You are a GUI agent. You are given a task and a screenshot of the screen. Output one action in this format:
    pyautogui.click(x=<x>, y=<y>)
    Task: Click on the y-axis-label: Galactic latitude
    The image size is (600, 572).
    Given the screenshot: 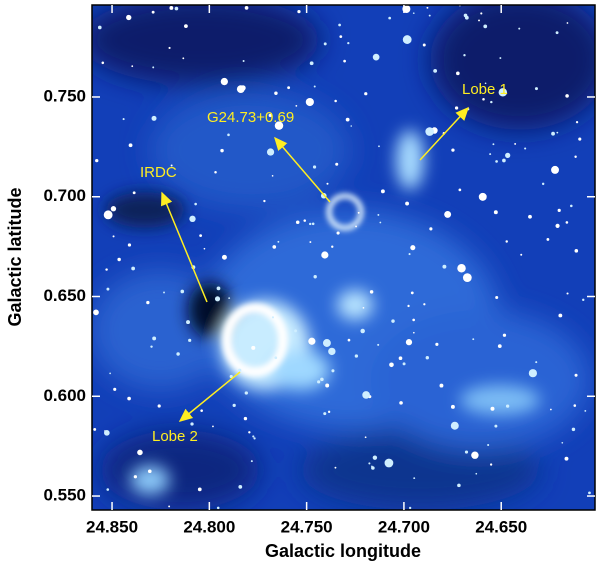 What is the action you would take?
    pyautogui.click(x=15, y=256)
    